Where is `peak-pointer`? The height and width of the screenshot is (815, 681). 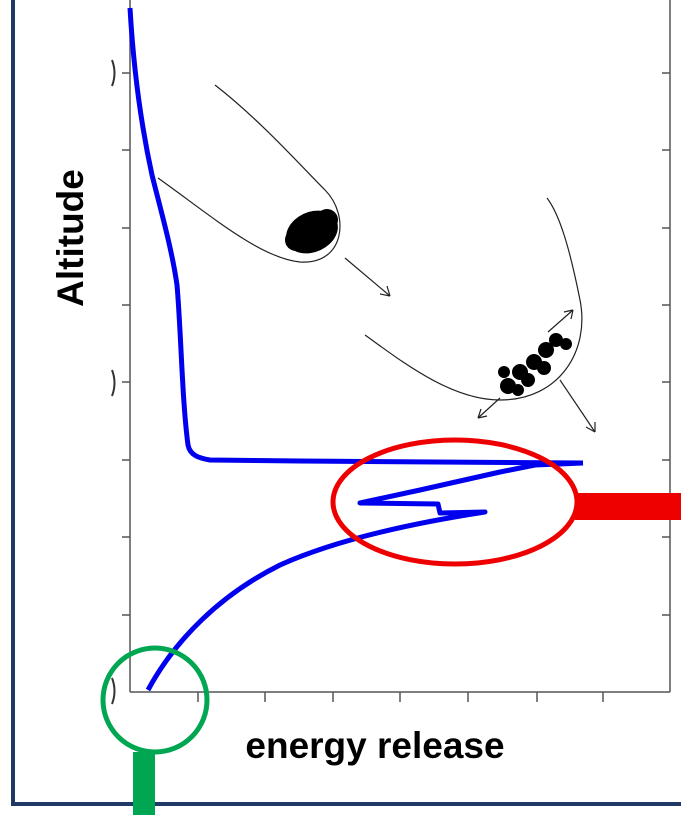
peak-pointer is located at coordinates (628, 506).